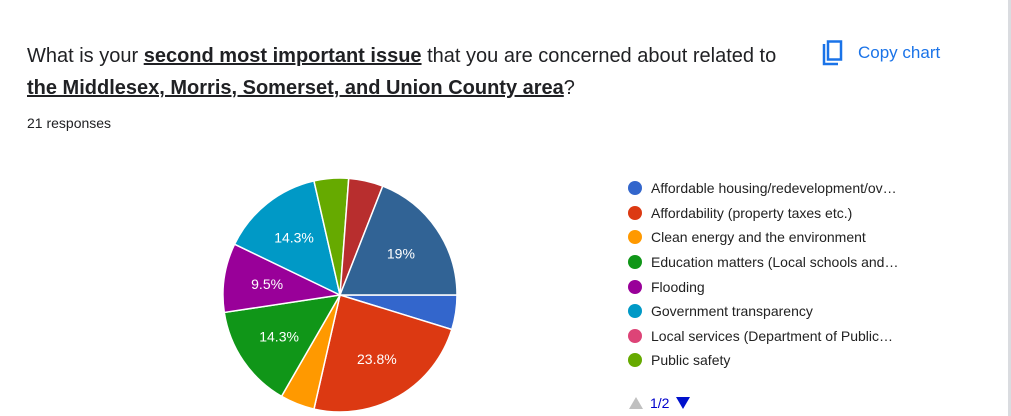 The image size is (1011, 416). I want to click on scrollbar-edge, so click(1009, 208).